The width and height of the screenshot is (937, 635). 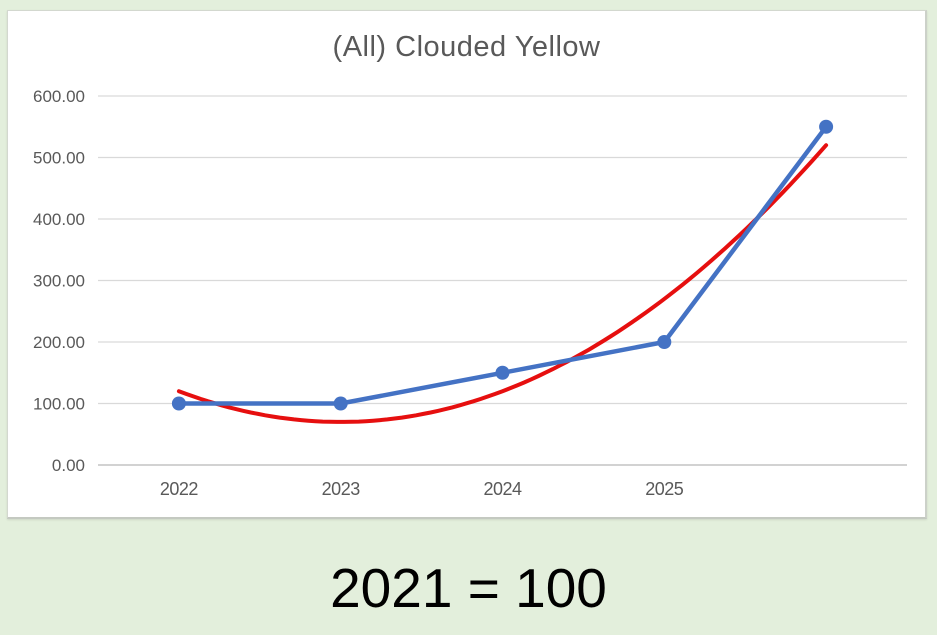 I want to click on x-tick-label: 2023, so click(x=341, y=489).